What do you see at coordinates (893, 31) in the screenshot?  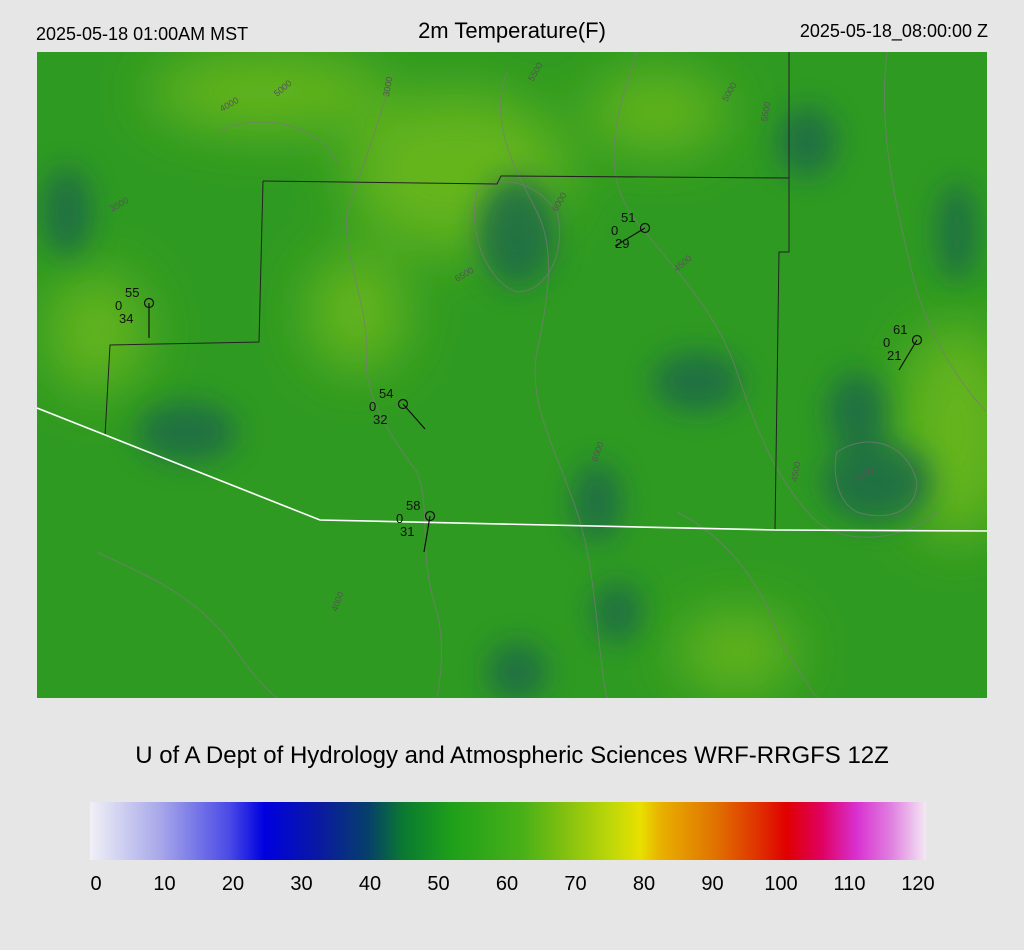 I see `utc-time-label: 2025-05-18_08:00:00 Z` at bounding box center [893, 31].